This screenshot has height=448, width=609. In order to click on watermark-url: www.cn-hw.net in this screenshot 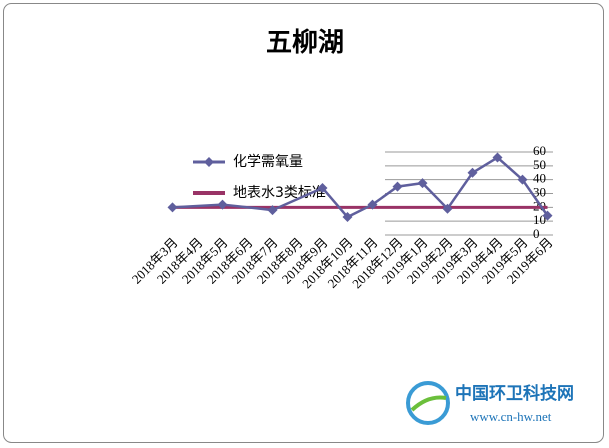, I will do `click(511, 416)`.